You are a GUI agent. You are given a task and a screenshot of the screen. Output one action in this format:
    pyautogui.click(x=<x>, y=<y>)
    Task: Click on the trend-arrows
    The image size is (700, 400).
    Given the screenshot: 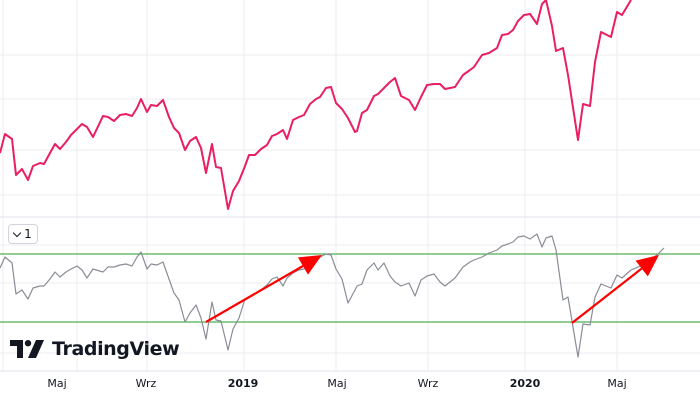 What is the action you would take?
    pyautogui.click(x=432, y=289)
    